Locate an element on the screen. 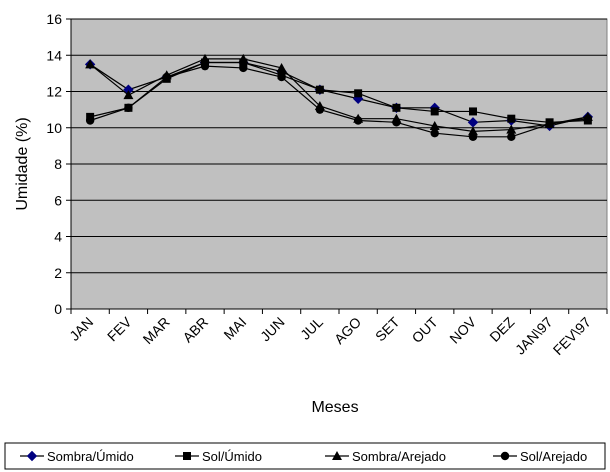 The width and height of the screenshot is (610, 472). y-tick-label: 12 is located at coordinates (54, 92).